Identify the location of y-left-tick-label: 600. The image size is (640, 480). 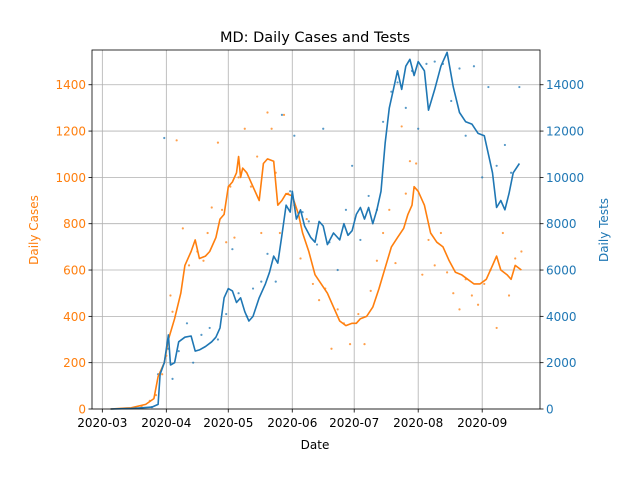
(74, 271).